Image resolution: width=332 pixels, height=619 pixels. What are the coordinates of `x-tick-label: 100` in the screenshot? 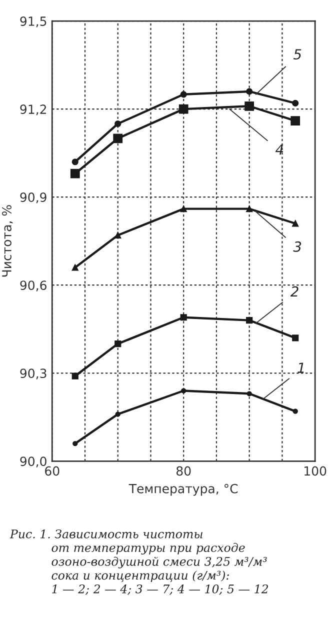 It's located at (315, 471).